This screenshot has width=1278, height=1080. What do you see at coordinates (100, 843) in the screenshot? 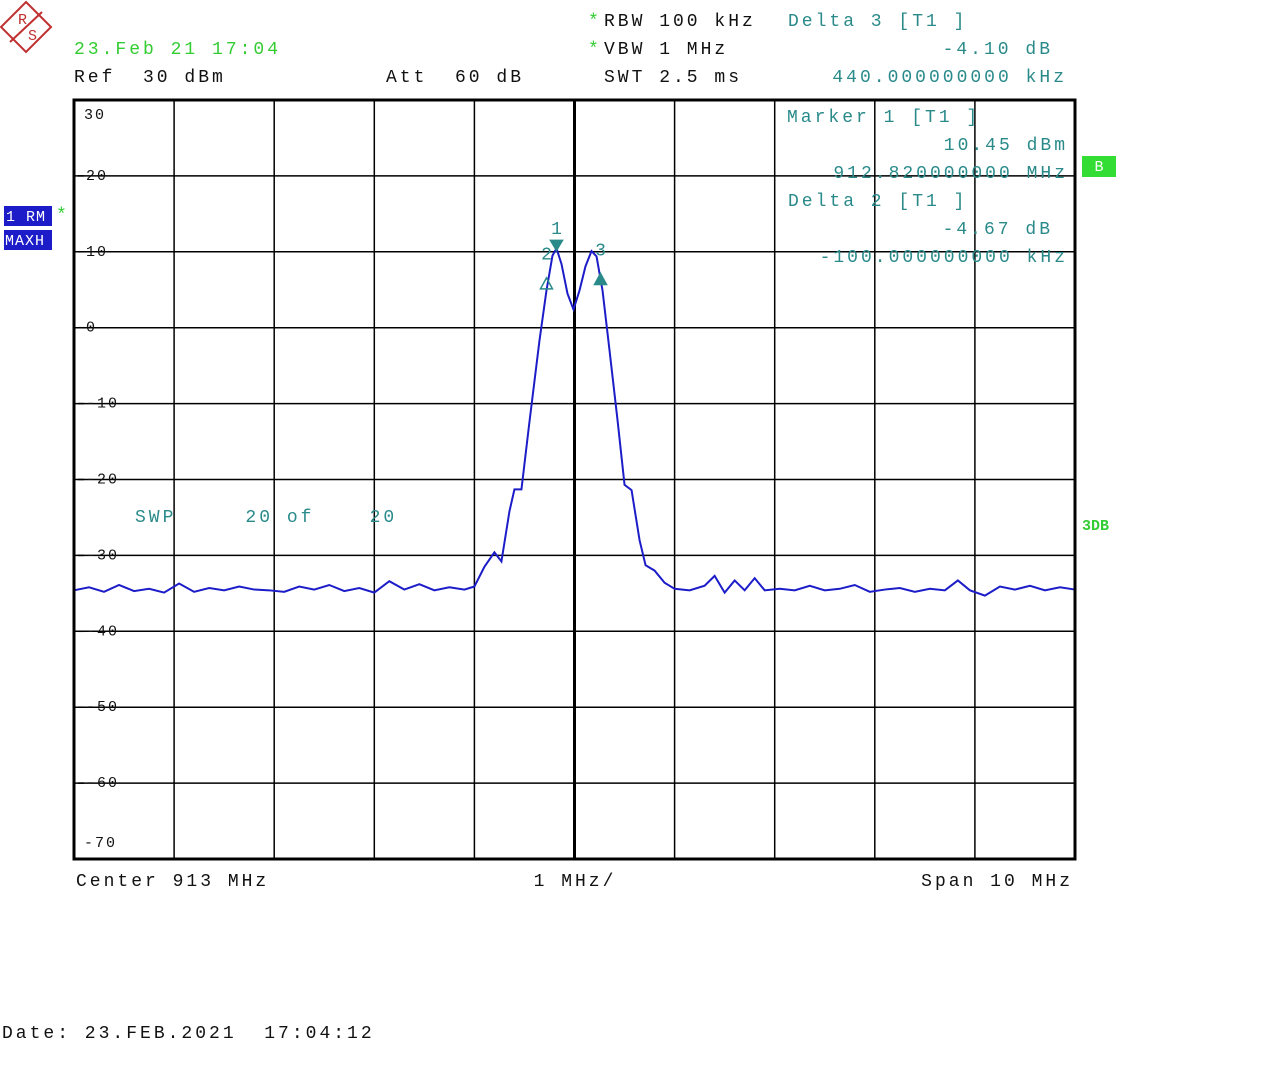
I see `y-tick-label: -70` at bounding box center [100, 843].